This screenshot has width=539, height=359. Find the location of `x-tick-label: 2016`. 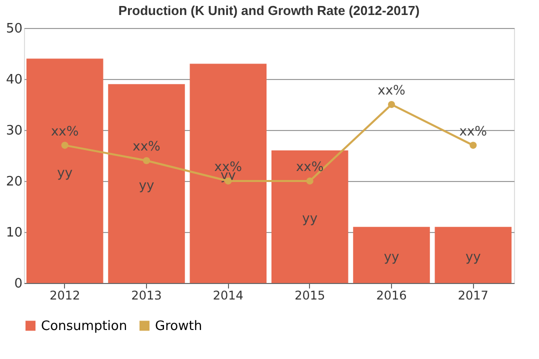

x-tick-label: 2016 is located at coordinates (391, 295).